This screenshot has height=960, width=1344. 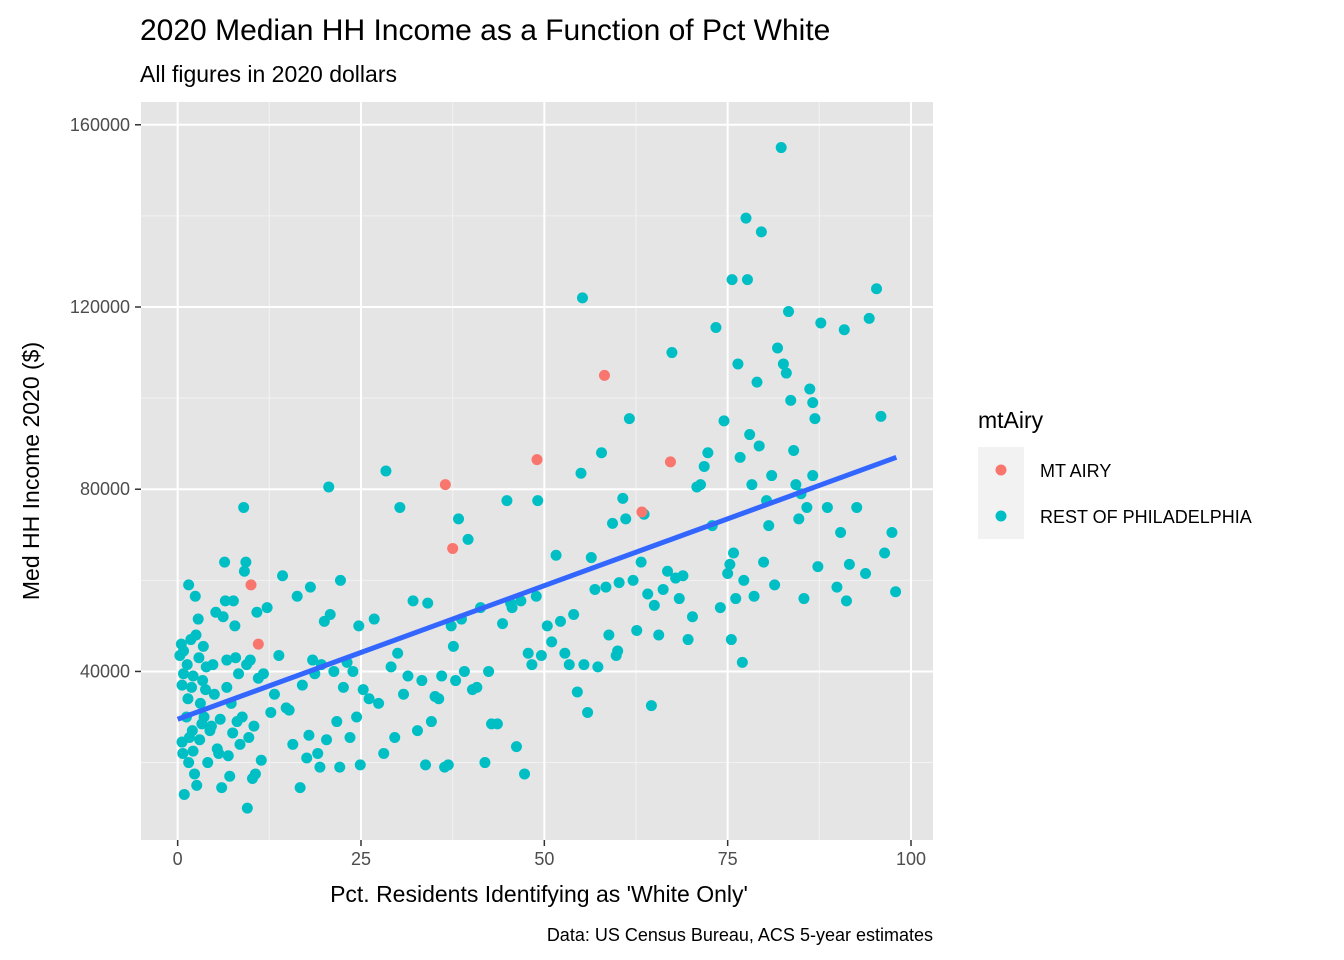 What do you see at coordinates (728, 859) in the screenshot?
I see `x-tick-label: 75` at bounding box center [728, 859].